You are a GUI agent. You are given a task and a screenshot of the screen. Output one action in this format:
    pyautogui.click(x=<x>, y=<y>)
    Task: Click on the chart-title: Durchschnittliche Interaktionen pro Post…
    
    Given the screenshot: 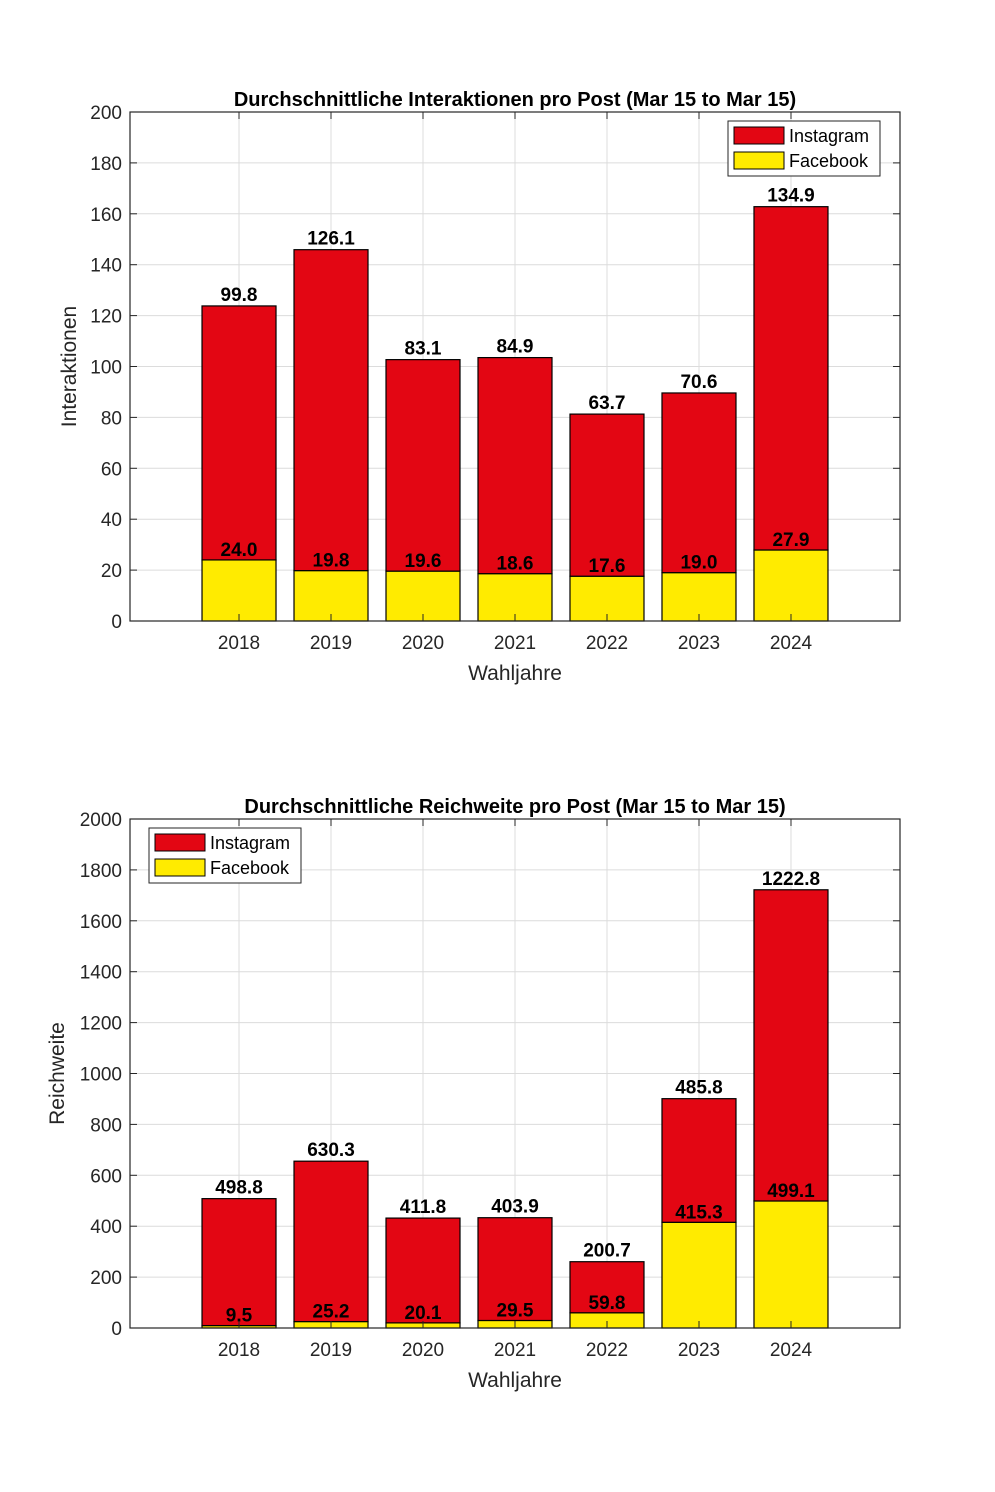 What is the action you would take?
    pyautogui.click(x=515, y=100)
    